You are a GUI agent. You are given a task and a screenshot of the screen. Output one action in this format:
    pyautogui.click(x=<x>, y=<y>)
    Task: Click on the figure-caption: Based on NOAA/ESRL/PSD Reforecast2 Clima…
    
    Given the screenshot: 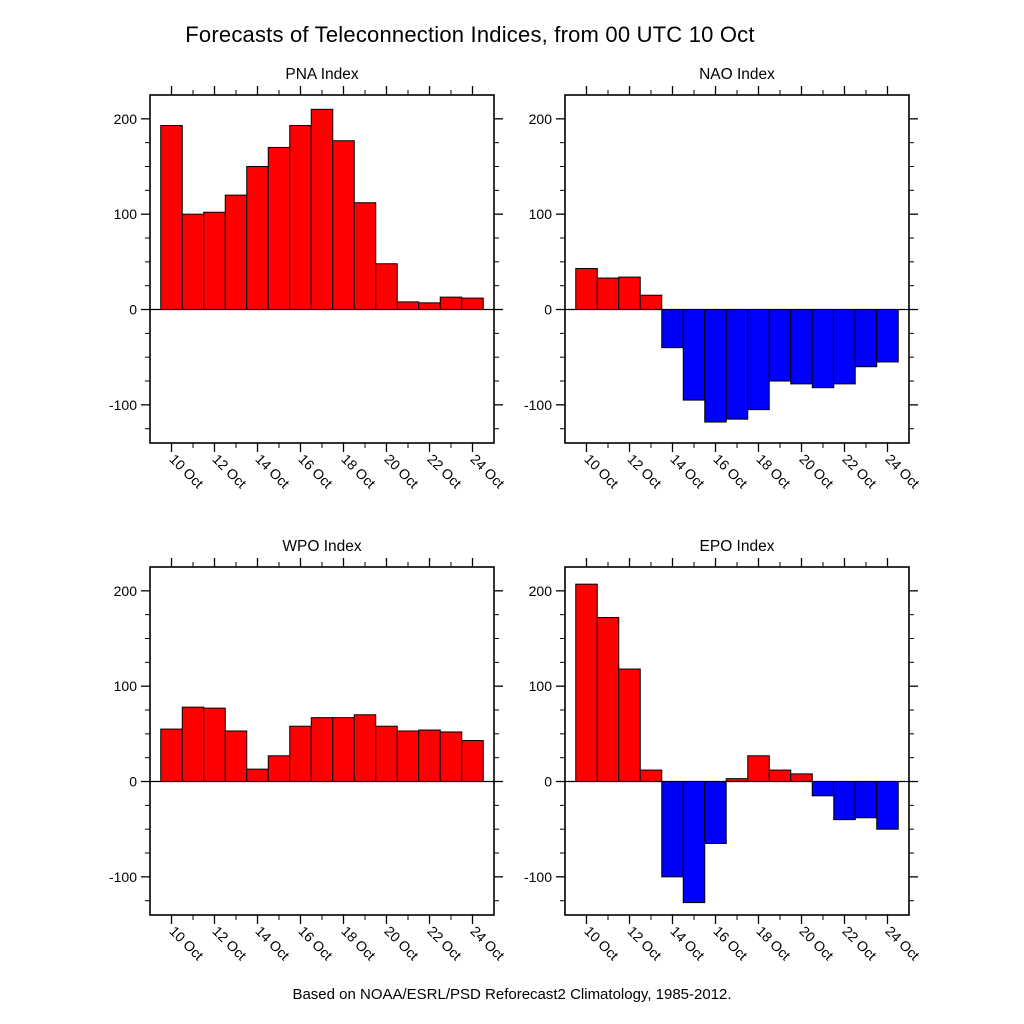 What is the action you would take?
    pyautogui.click(x=512, y=994)
    